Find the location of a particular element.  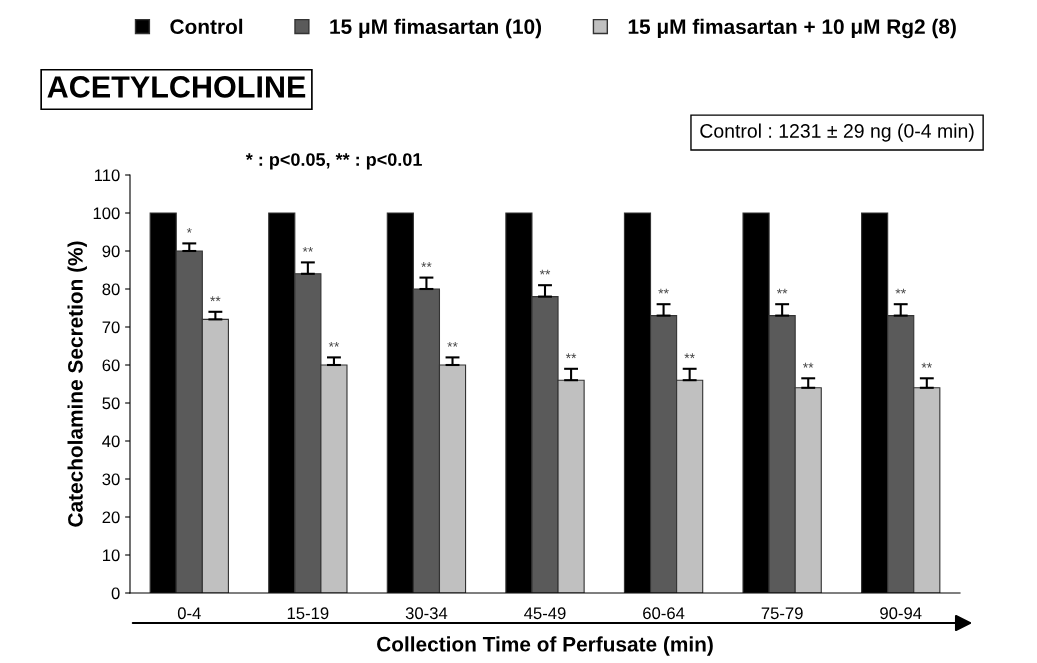

y-tick-label: 40 is located at coordinates (111, 441).